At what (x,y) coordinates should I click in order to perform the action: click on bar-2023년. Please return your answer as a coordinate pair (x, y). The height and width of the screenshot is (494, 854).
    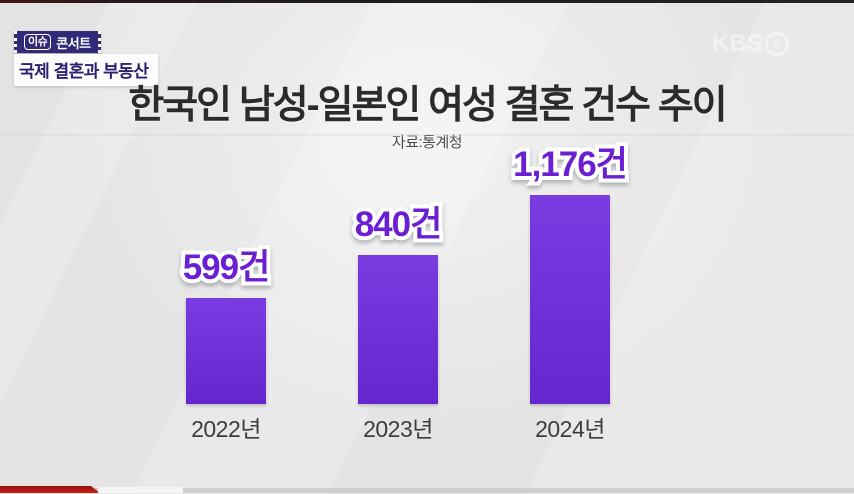
    Looking at the image, I should click on (398, 329).